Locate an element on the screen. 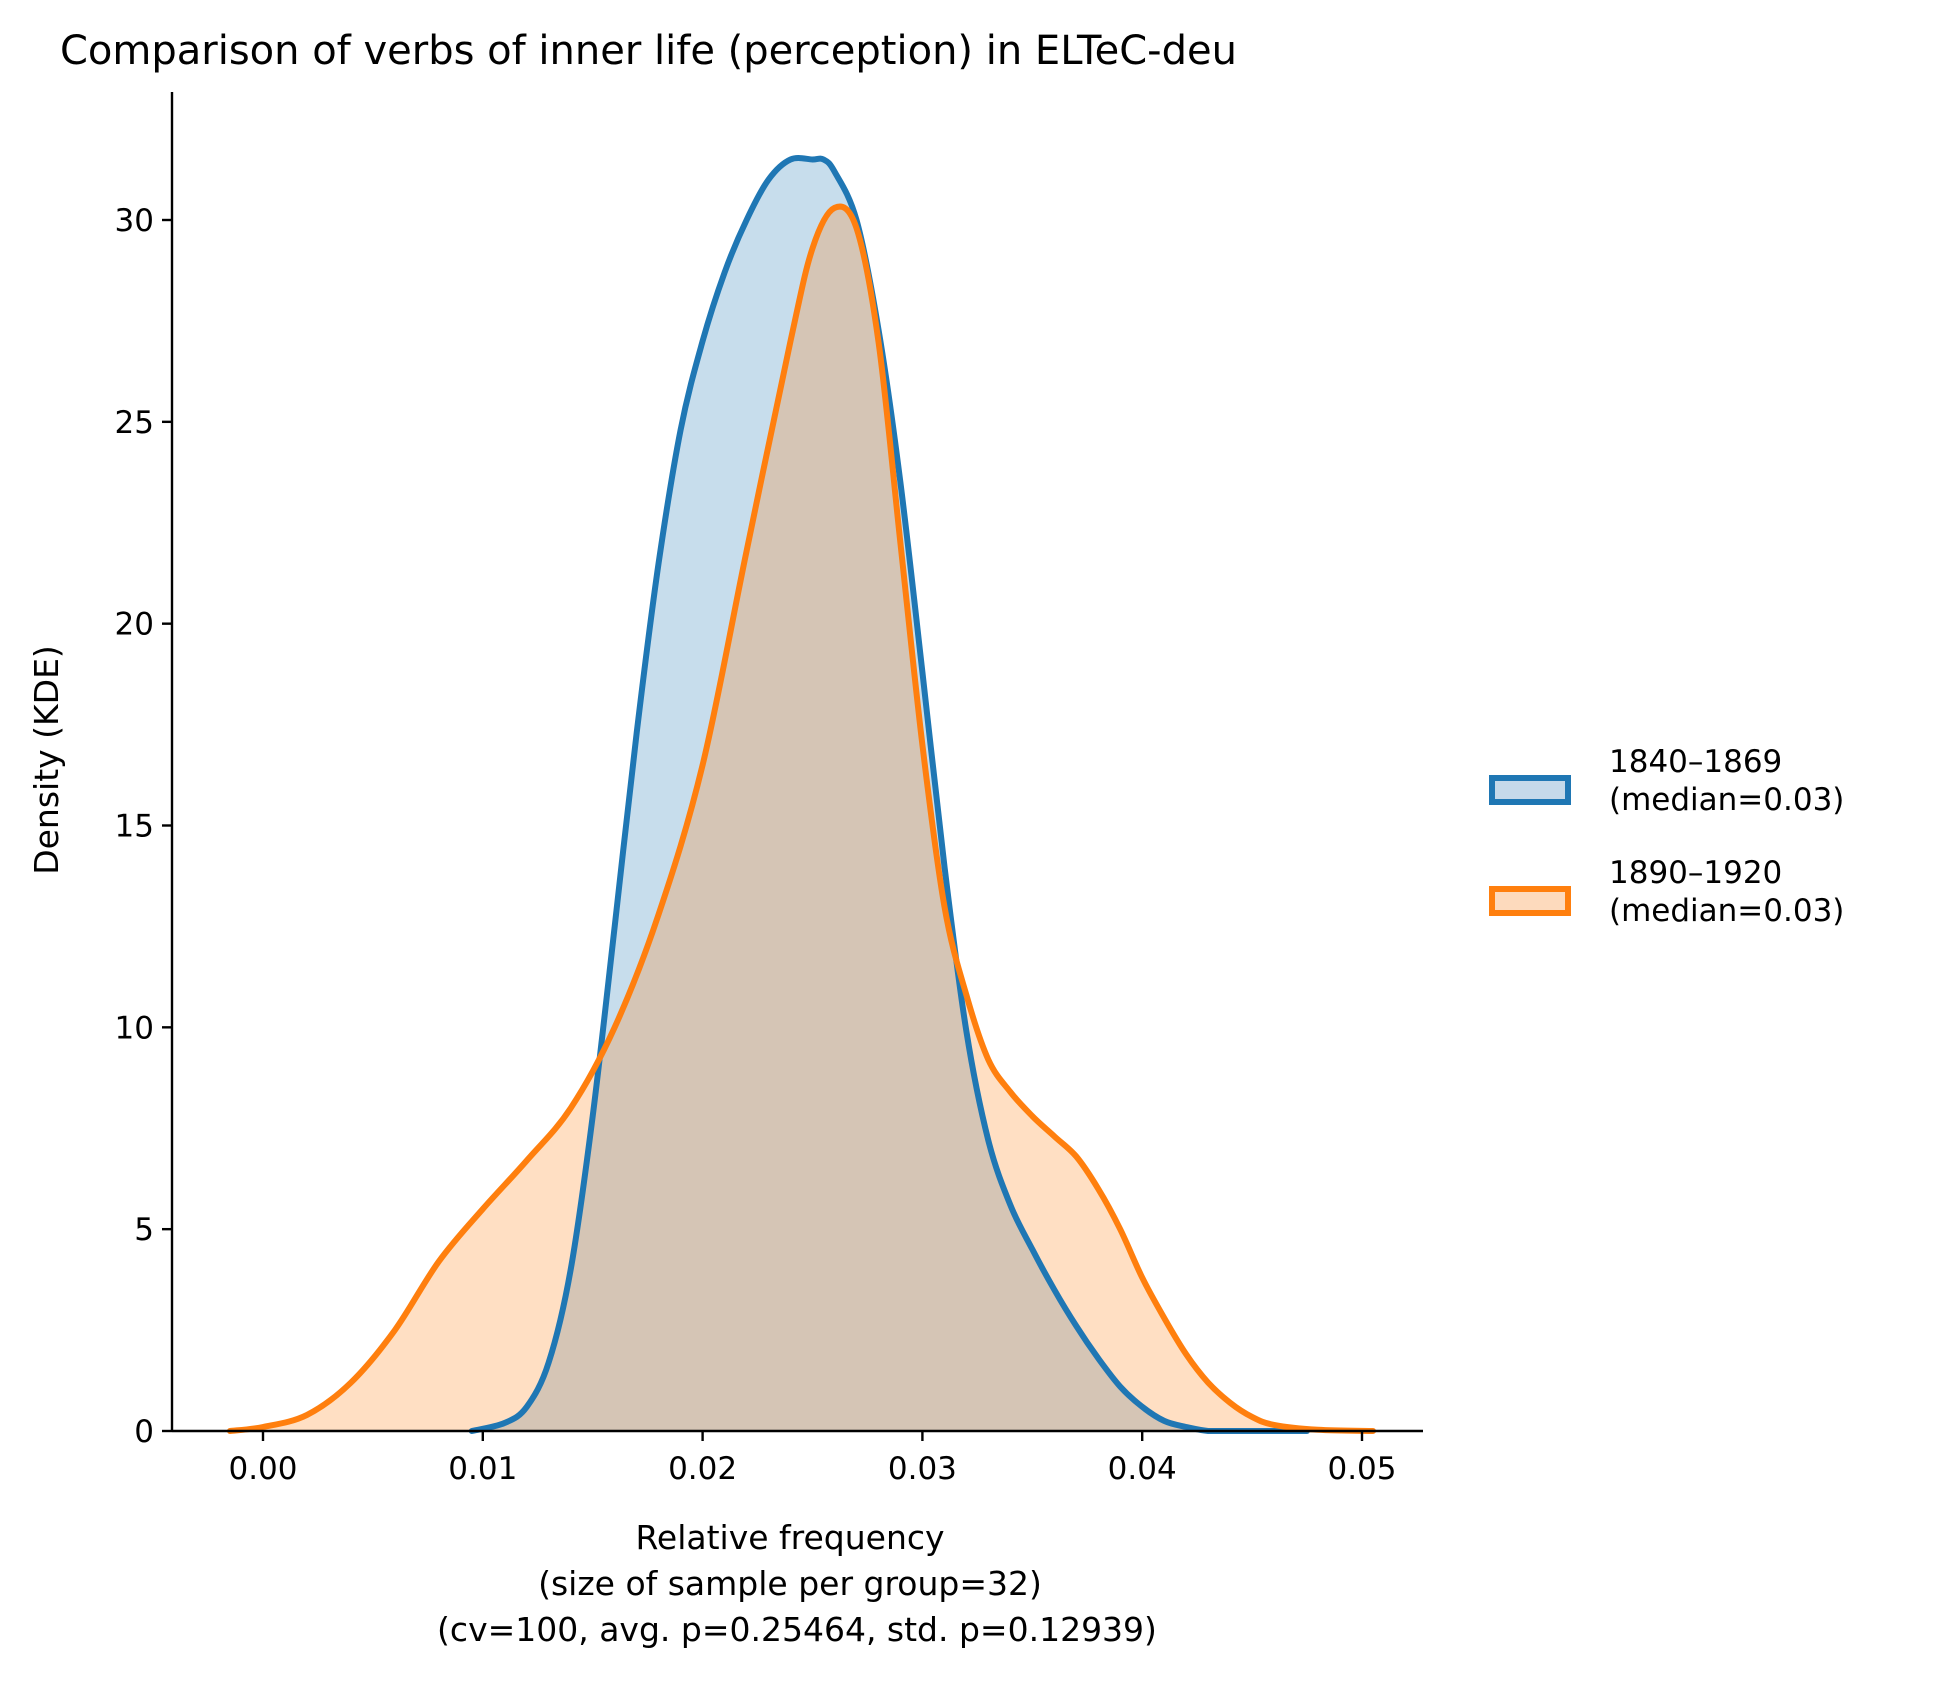 The width and height of the screenshot is (1960, 1688). legend-swatch-1890-1920 is located at coordinates (1530, 901).